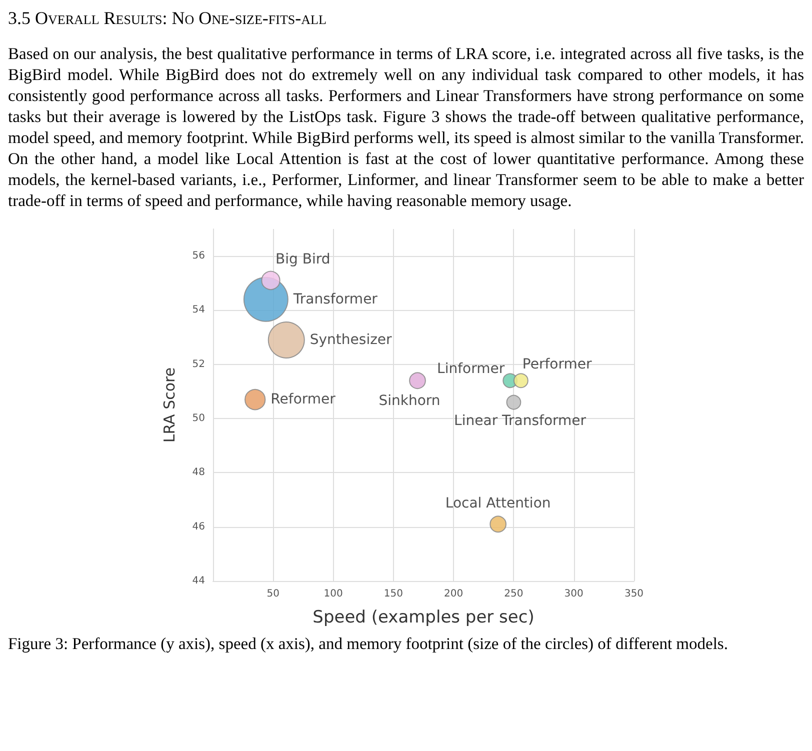  What do you see at coordinates (368, 643) in the screenshot?
I see `caption: Figure 3: Performance (y axis), speed (x axis), and memory footprint (size of the circles) of different models.` at bounding box center [368, 643].